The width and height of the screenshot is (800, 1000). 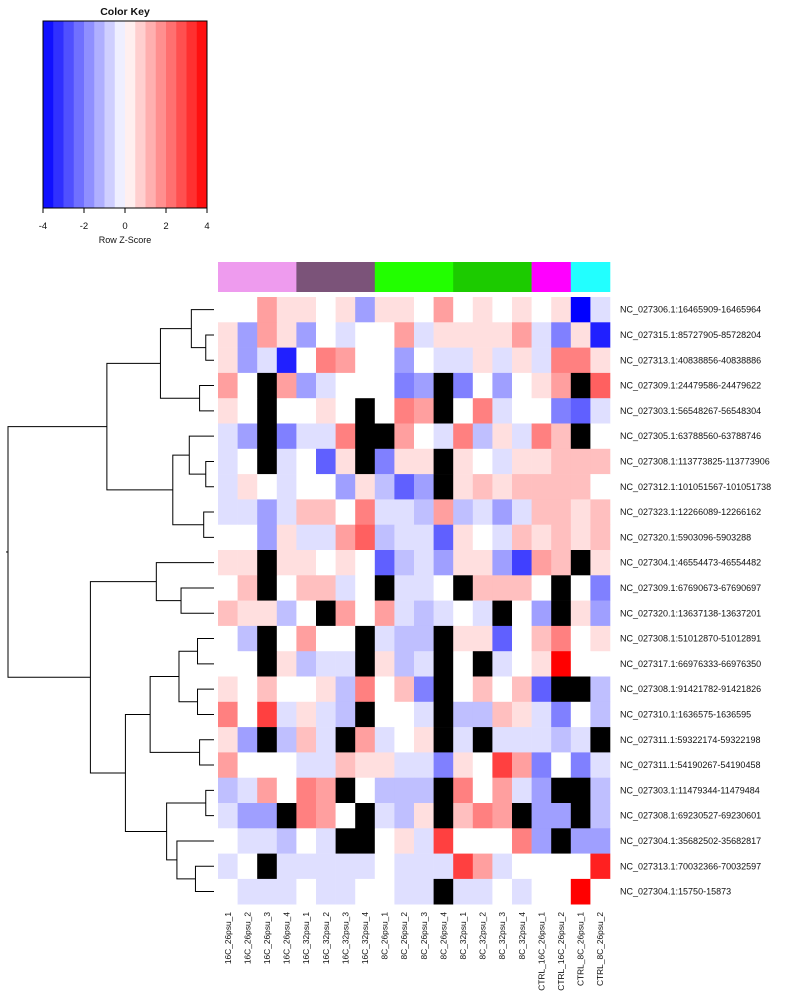 I want to click on row-label: NC_027320.1:13637138-13637201, so click(x=690, y=613).